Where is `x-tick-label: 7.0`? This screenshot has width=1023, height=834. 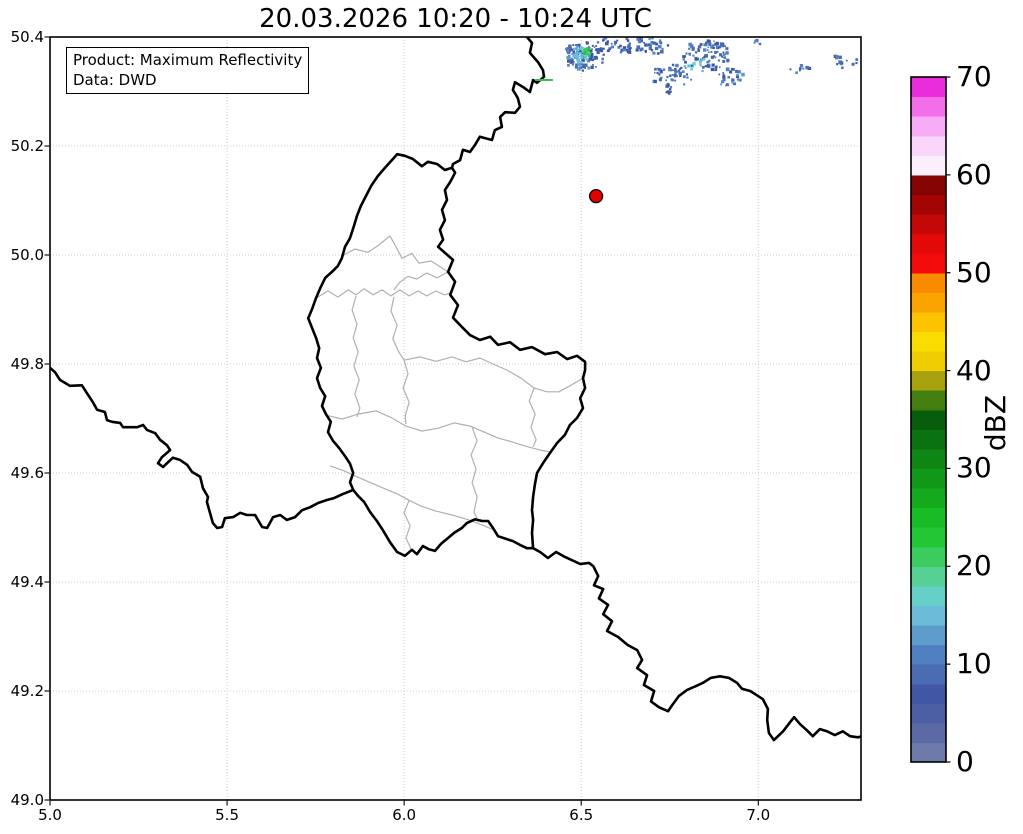 x-tick-label: 7.0 is located at coordinates (758, 815).